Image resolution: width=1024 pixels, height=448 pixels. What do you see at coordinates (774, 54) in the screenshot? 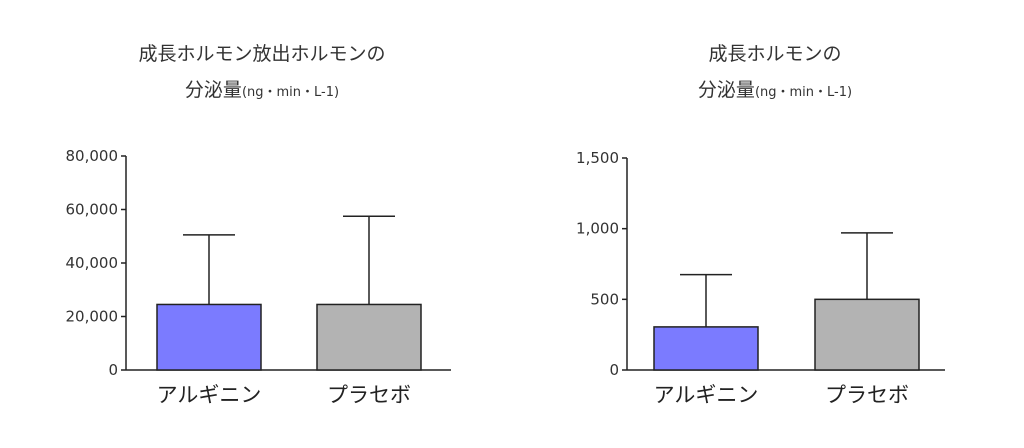
I see `chart2-title-line1: 成長ホルモンの` at bounding box center [774, 54].